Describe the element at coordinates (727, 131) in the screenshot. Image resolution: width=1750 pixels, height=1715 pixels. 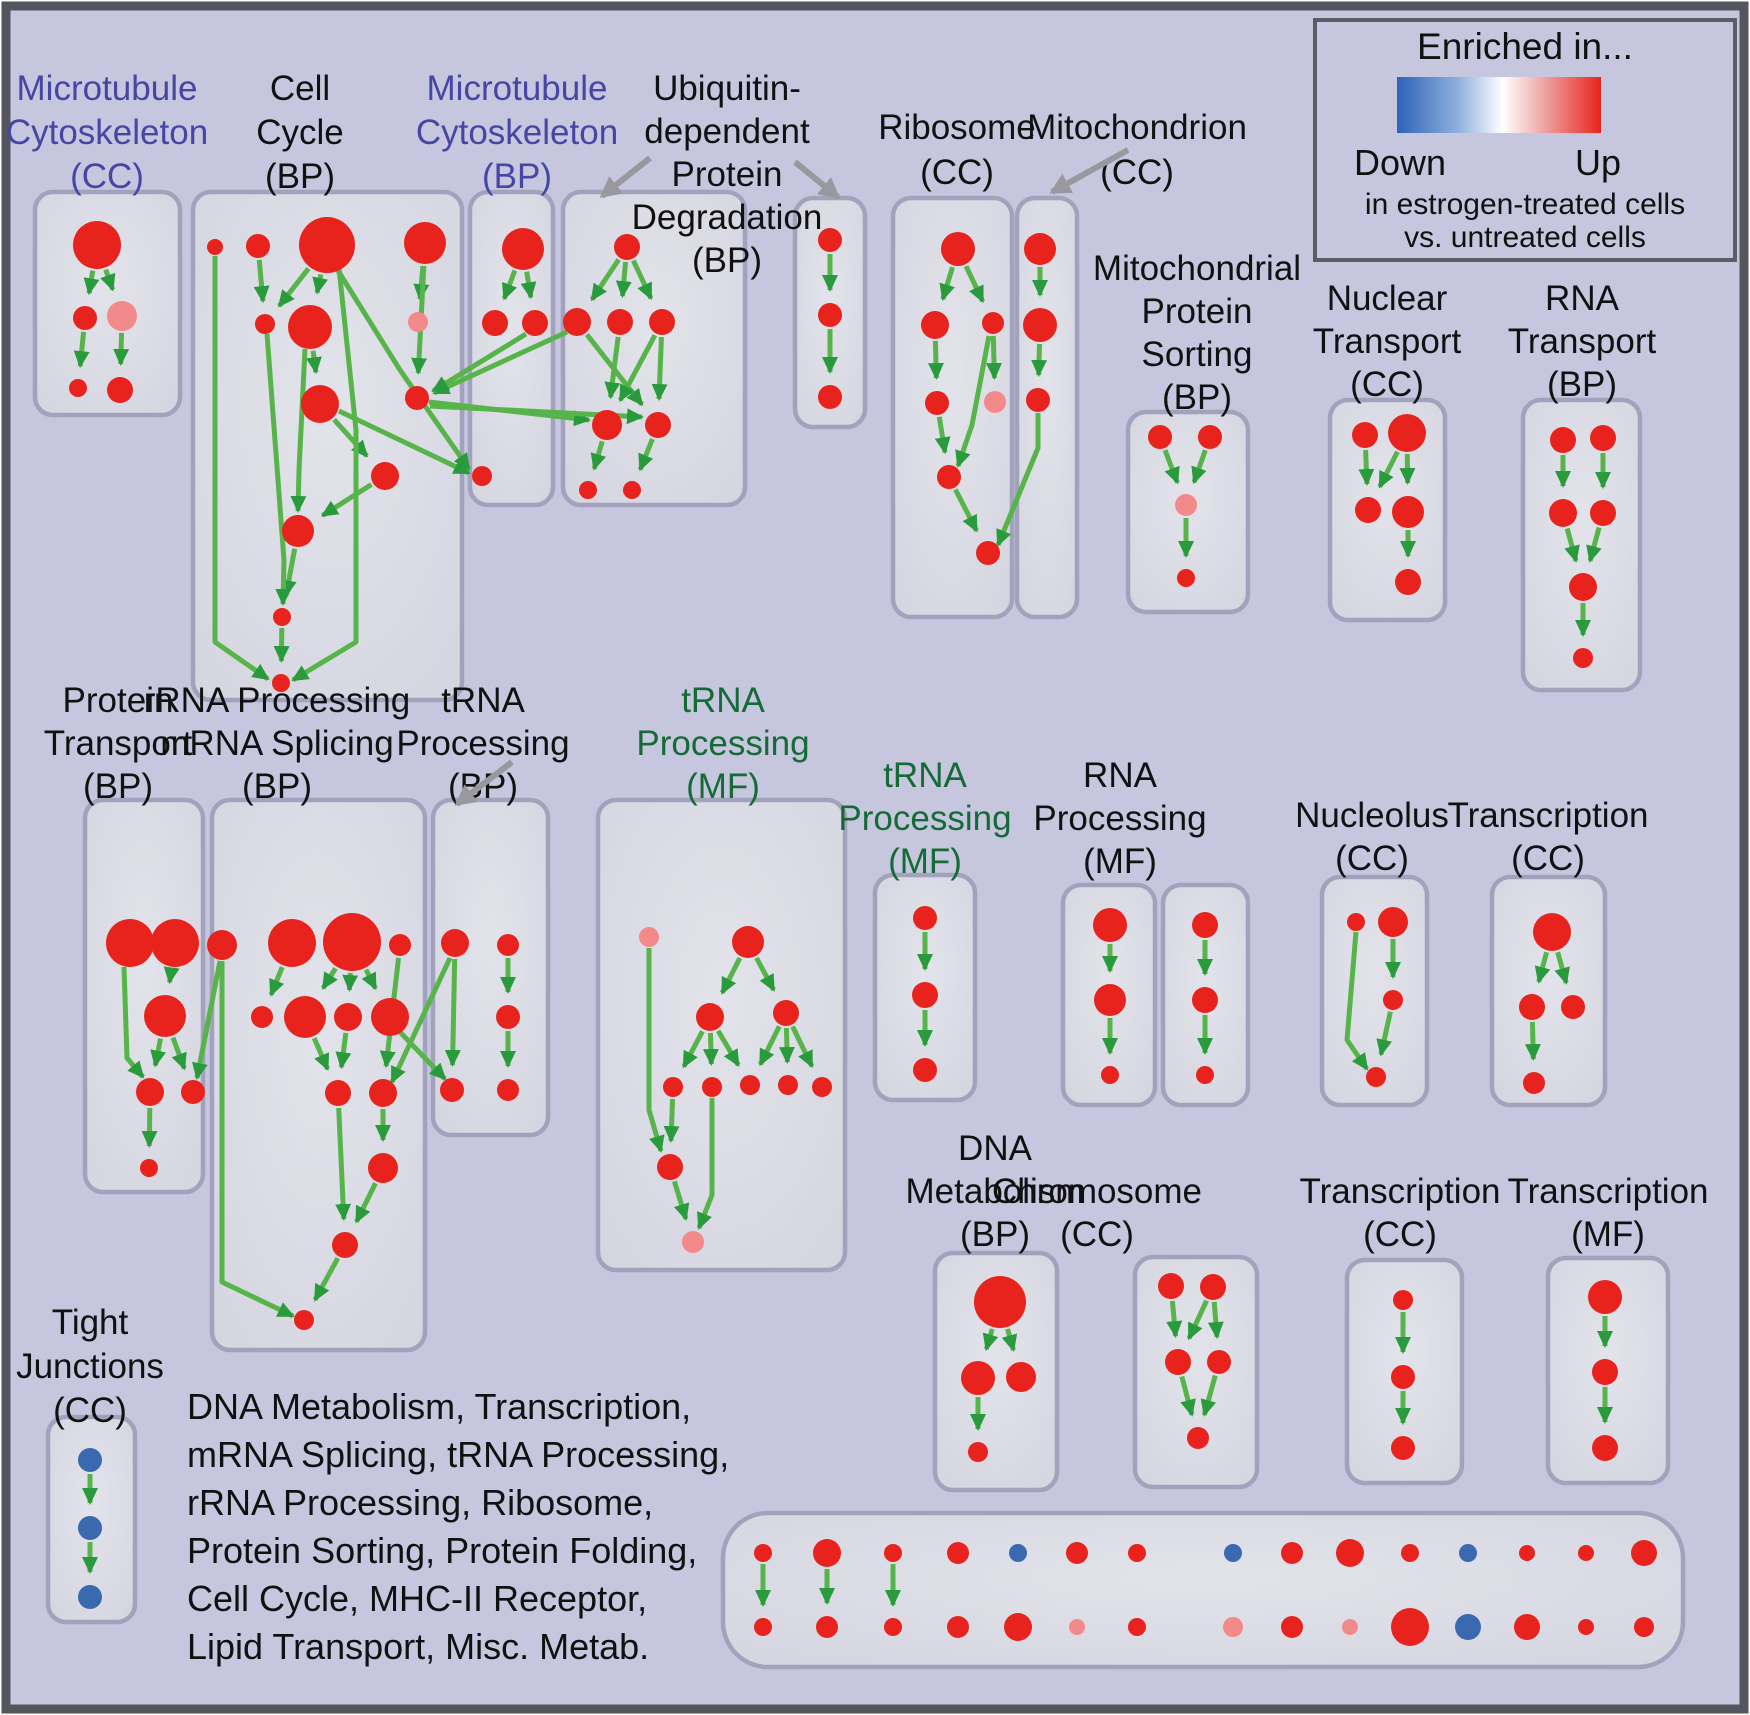
I see `cluster-label-ubiquitin-dependent-protein-degradation-bp-line2: dependent` at that location.